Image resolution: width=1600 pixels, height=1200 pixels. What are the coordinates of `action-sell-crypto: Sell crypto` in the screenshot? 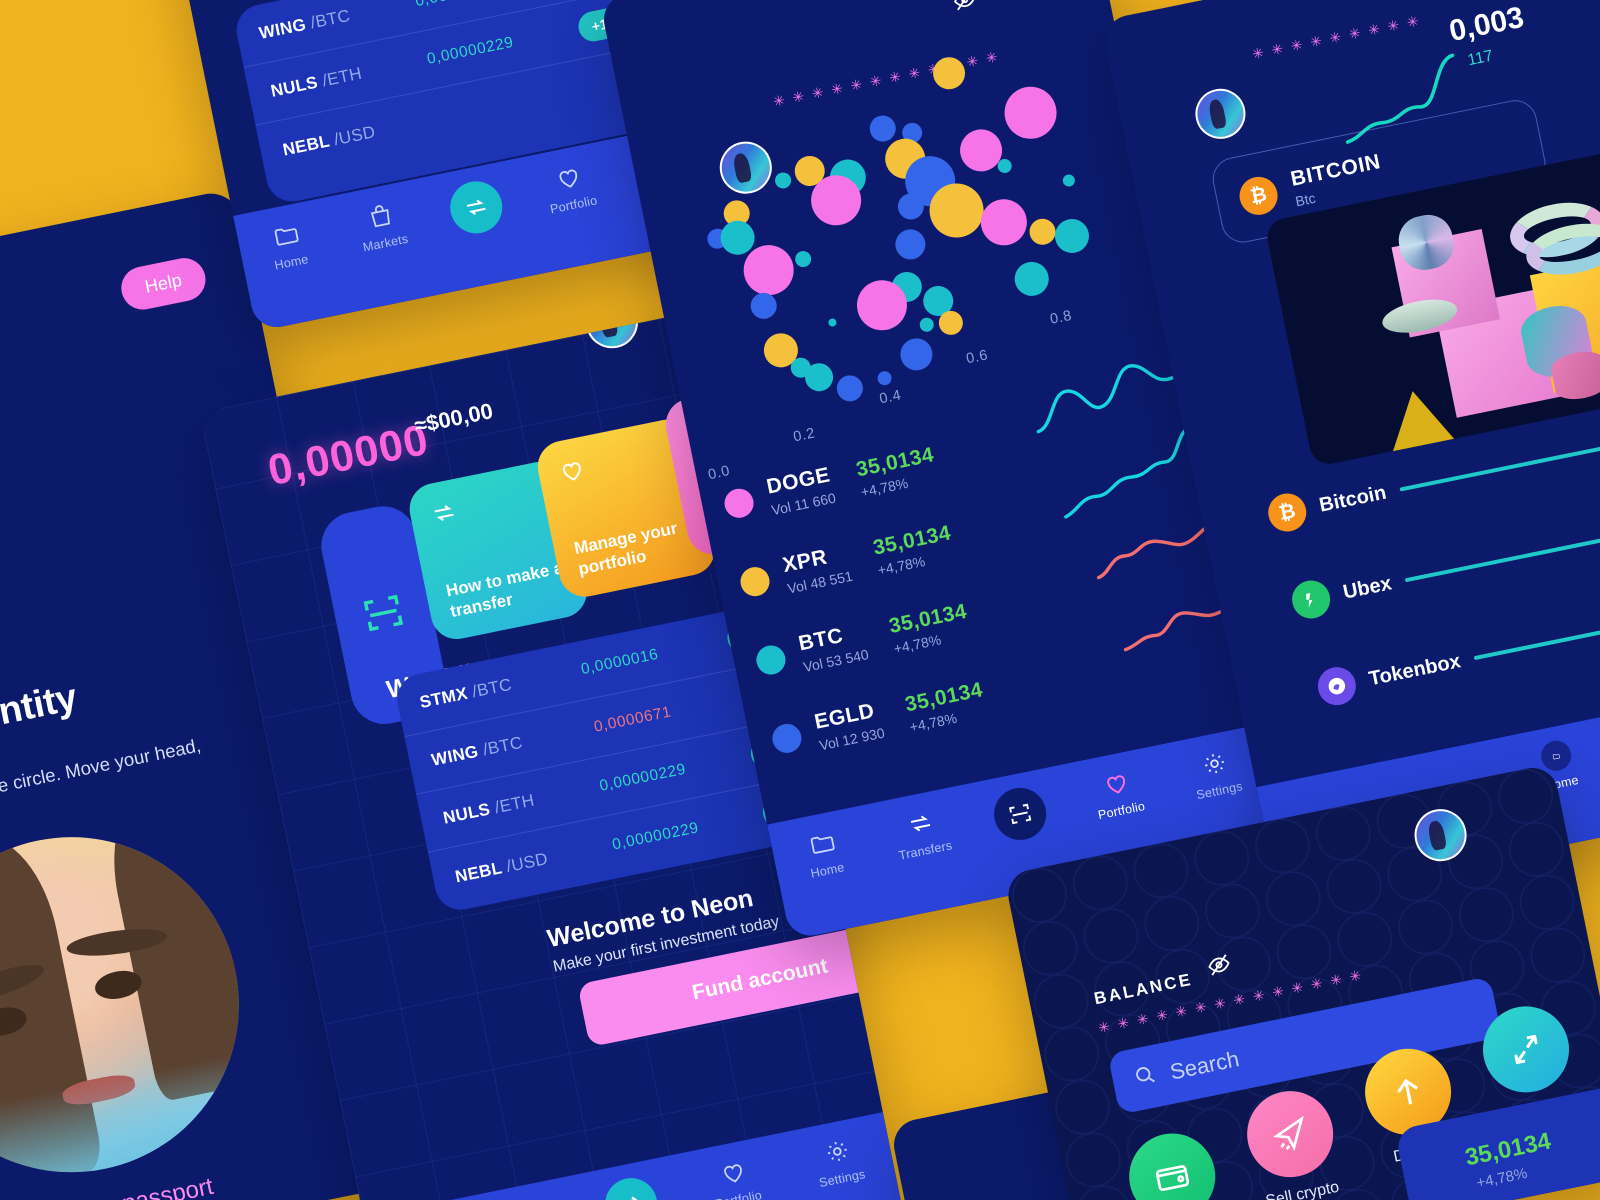 It's located at (1292, 1141).